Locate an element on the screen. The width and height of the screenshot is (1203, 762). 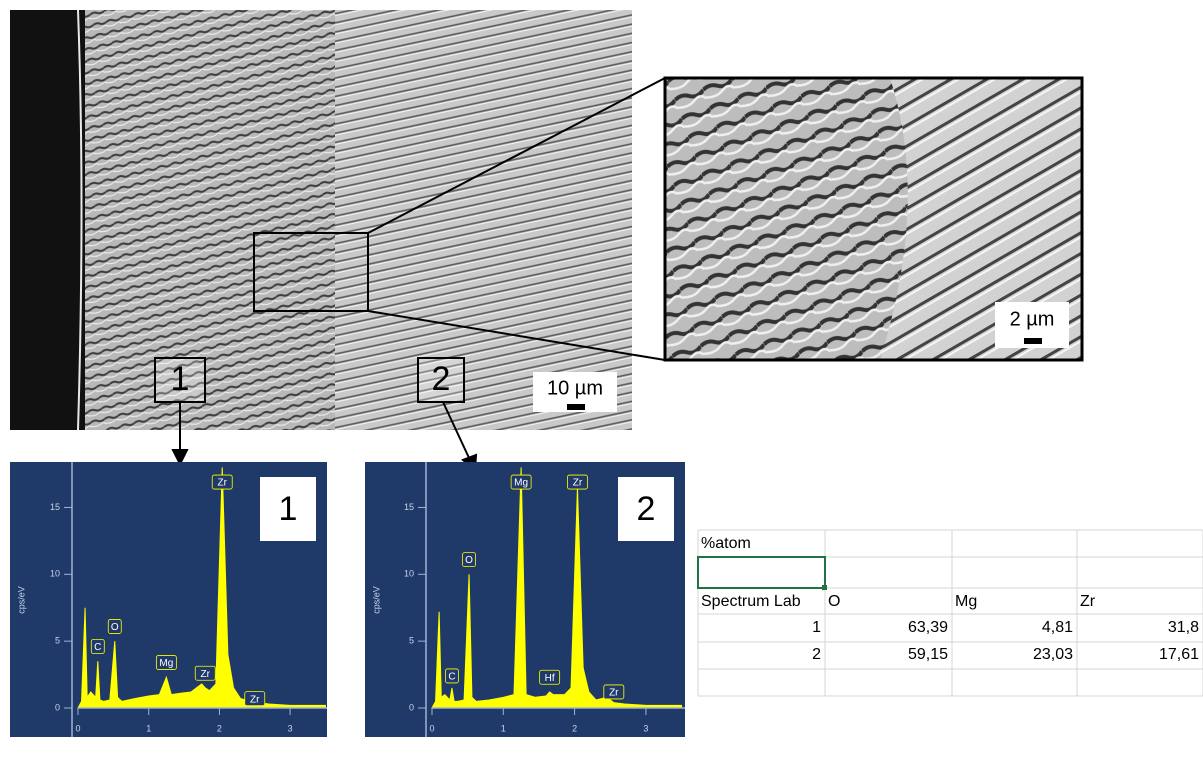
peak-label: Hf is located at coordinates (550, 678).